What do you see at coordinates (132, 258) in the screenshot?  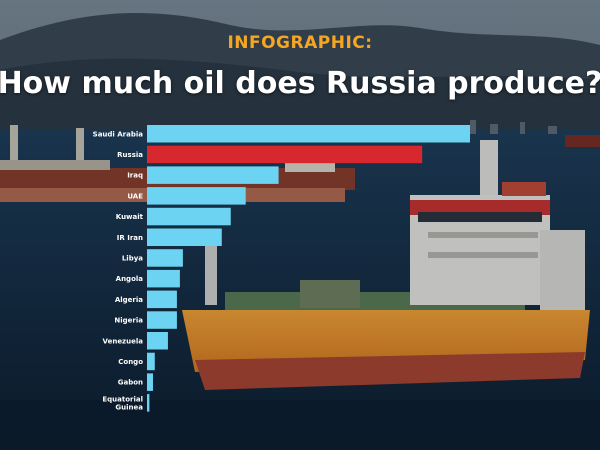 I see `category-label-libya: Libya` at bounding box center [132, 258].